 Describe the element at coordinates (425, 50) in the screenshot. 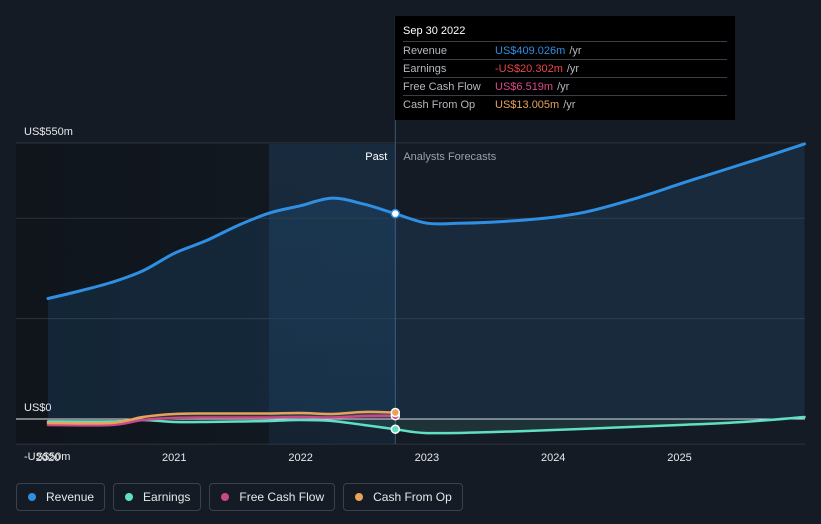

I see `tooltip-label: Revenue` at that location.